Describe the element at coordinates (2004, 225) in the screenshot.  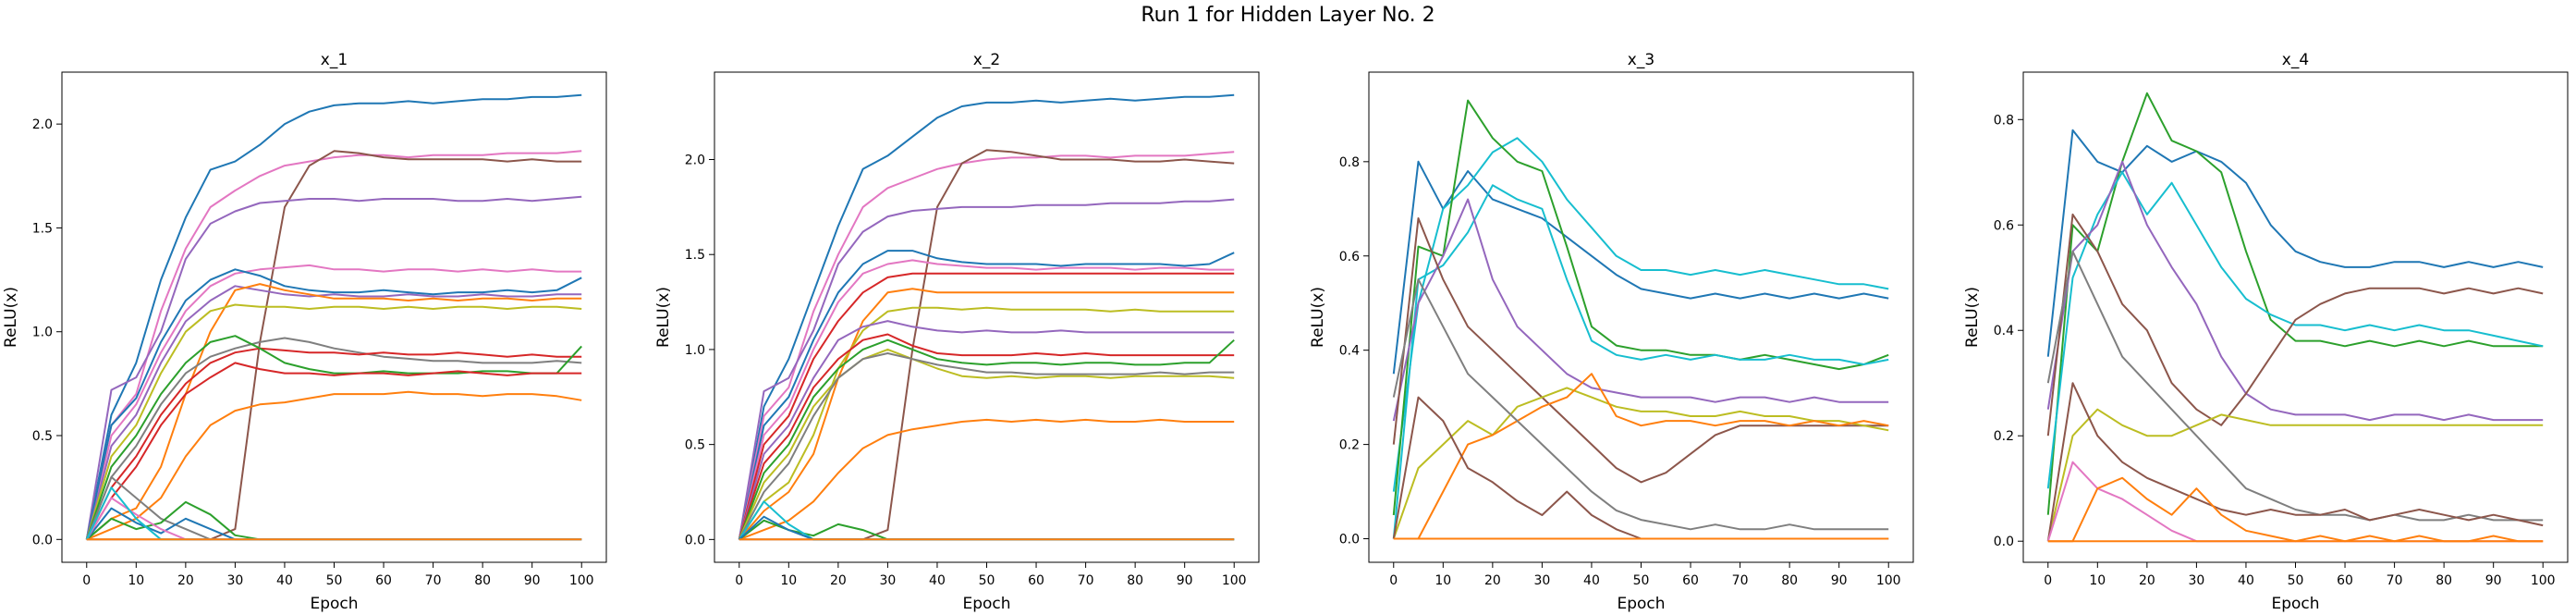
I see `y-tick-label: 0.6` at that location.